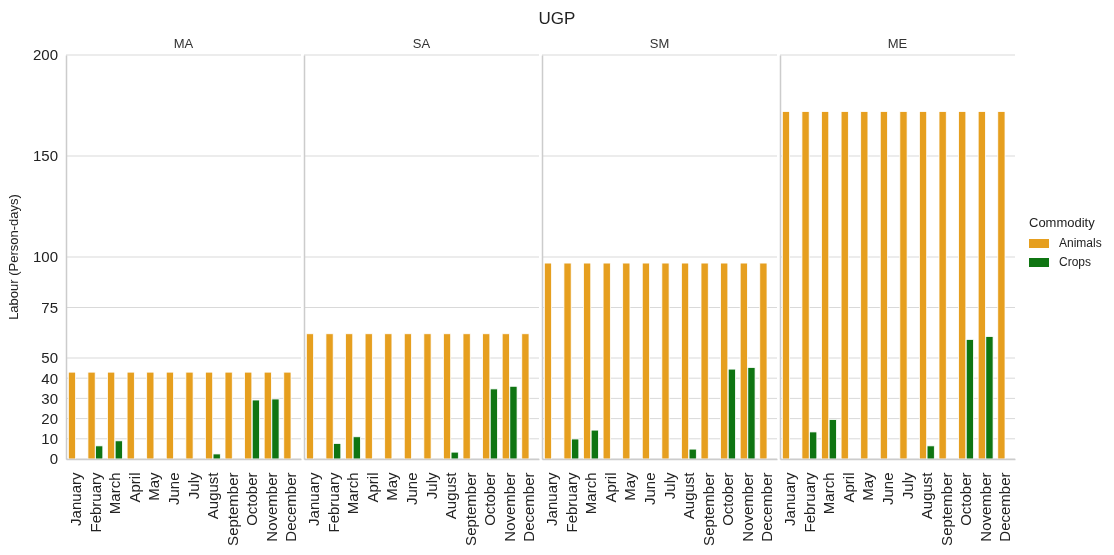 This screenshot has width=1114, height=555. I want to click on y-tick-label: 10, so click(49, 439).